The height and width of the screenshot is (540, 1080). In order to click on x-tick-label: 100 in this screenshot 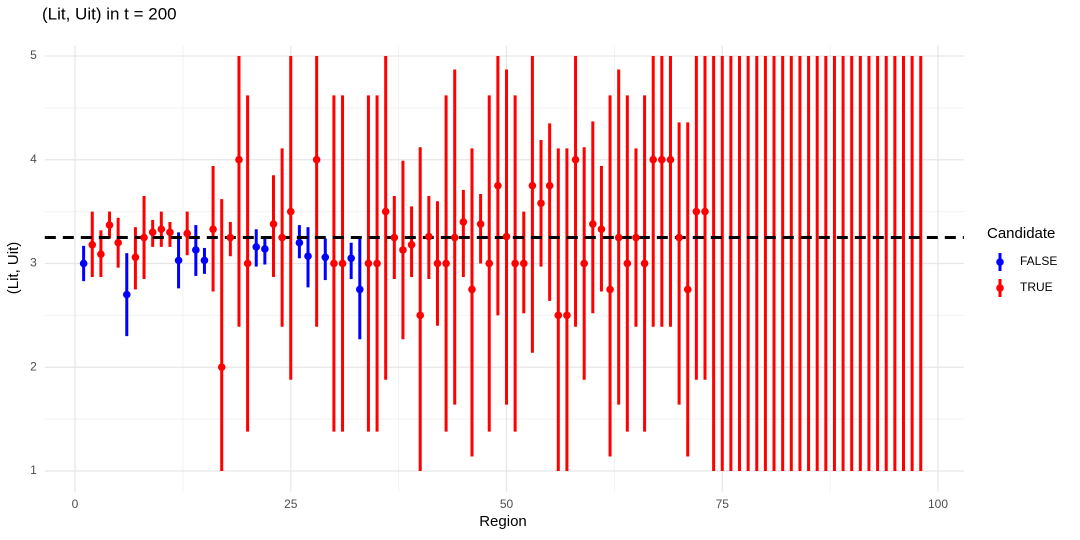, I will do `click(938, 504)`.